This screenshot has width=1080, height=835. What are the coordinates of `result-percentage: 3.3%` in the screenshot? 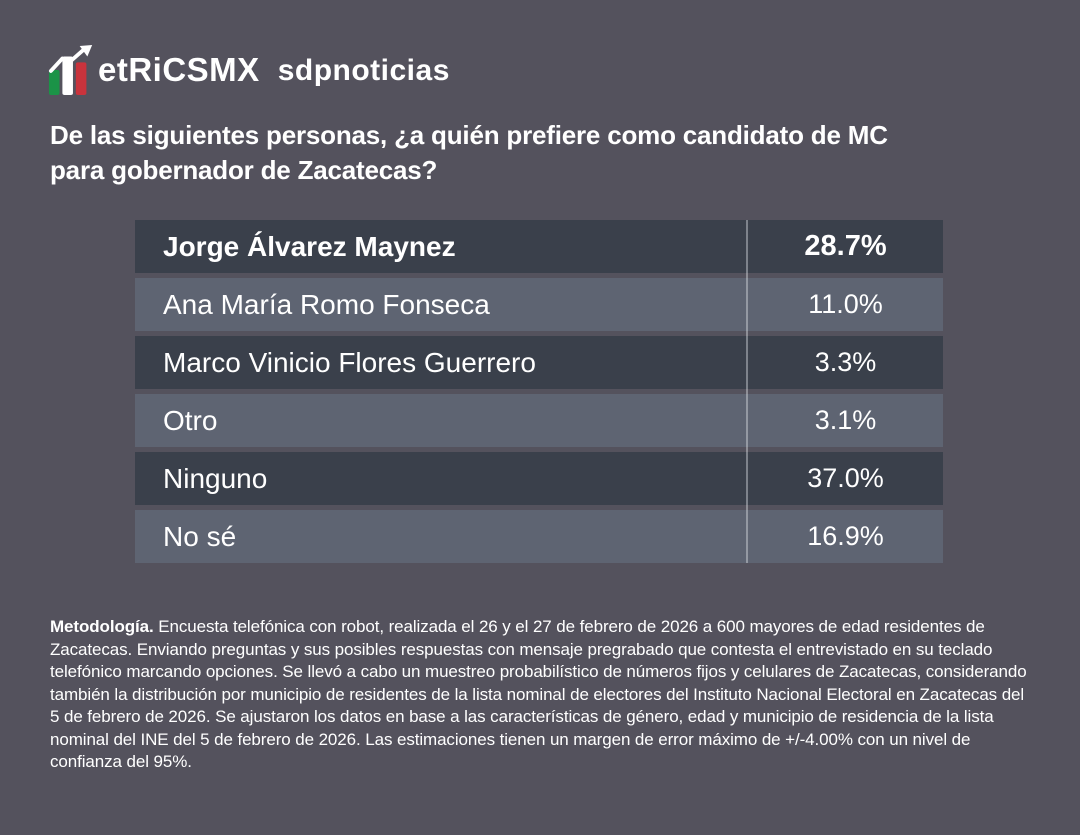 It's located at (845, 362).